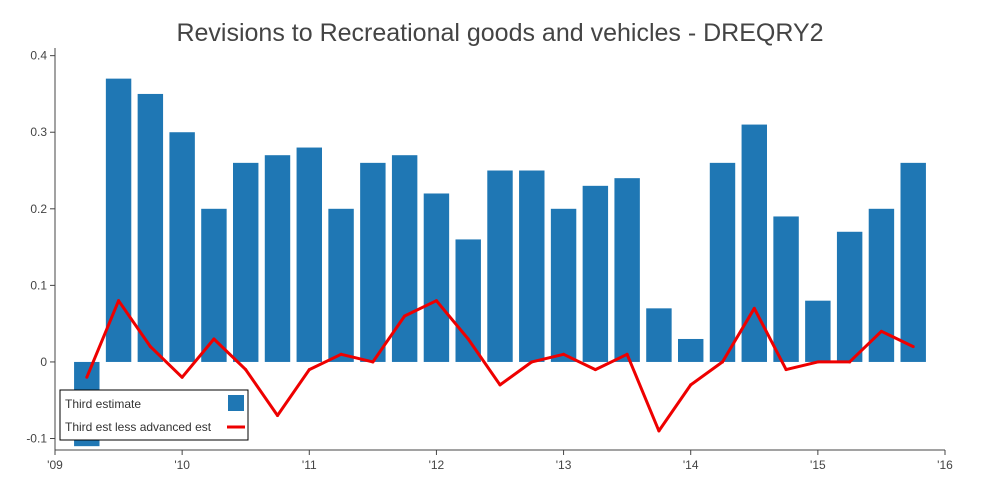 This screenshot has width=1000, height=500. I want to click on legend-box, so click(154, 415).